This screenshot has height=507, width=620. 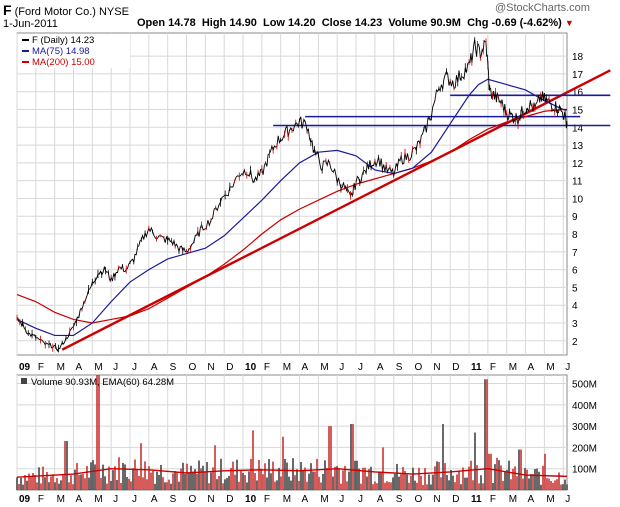 I want to click on volume-date-tick-label: 10, so click(x=251, y=499).